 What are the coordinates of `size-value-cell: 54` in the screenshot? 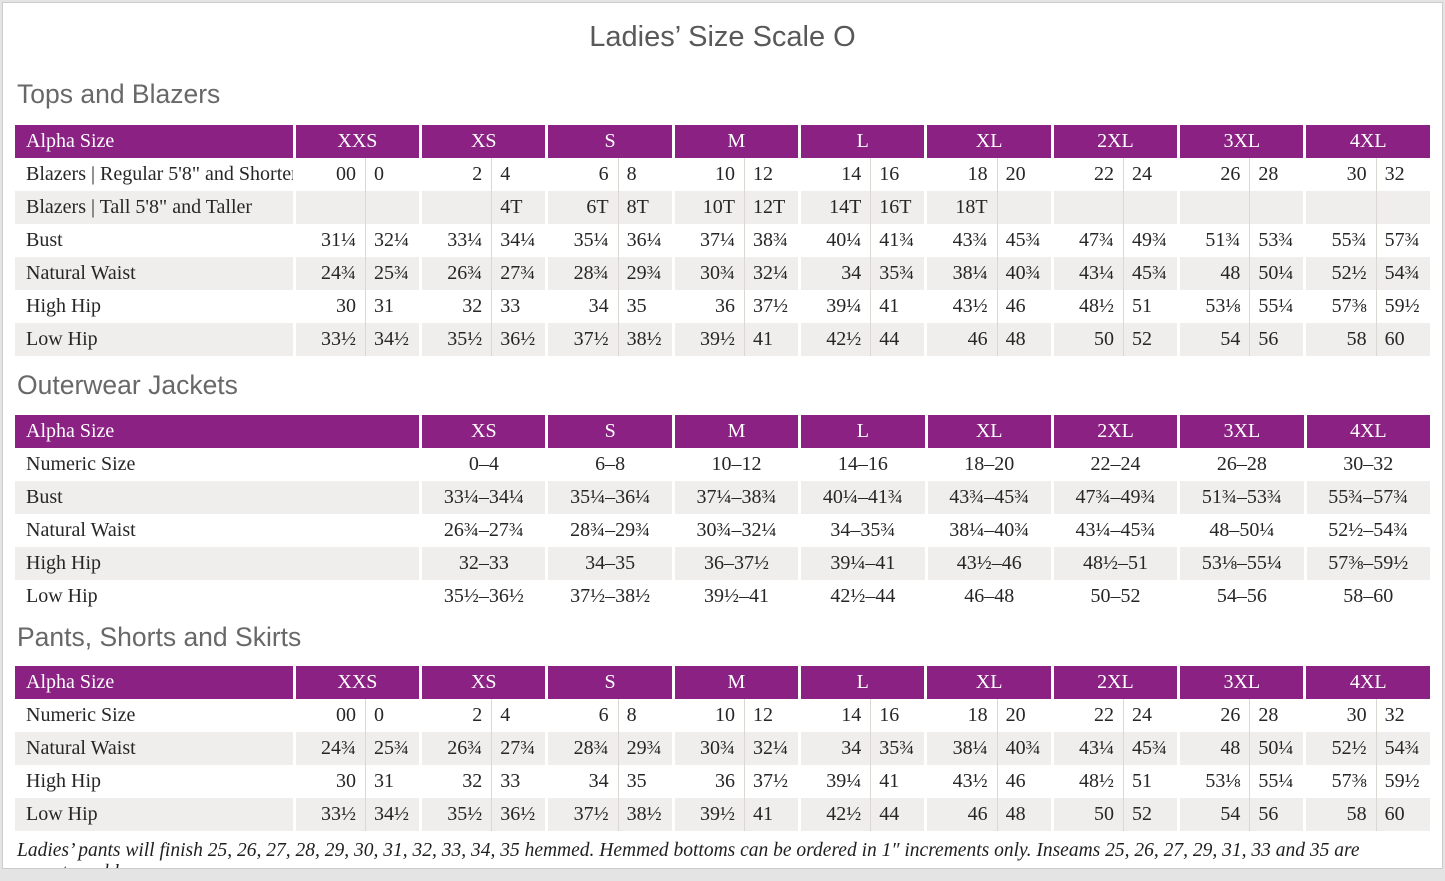 It's located at (1213, 339).